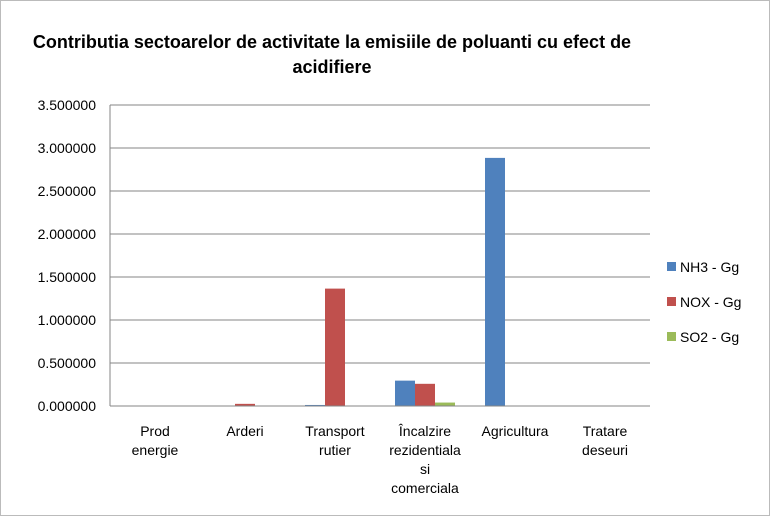 The width and height of the screenshot is (770, 516). What do you see at coordinates (709, 337) in the screenshot?
I see `legend-label: SO2 - Gg` at bounding box center [709, 337].